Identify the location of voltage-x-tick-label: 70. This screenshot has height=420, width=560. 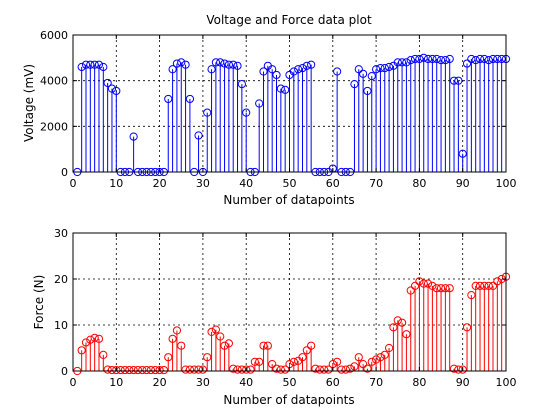
(376, 183).